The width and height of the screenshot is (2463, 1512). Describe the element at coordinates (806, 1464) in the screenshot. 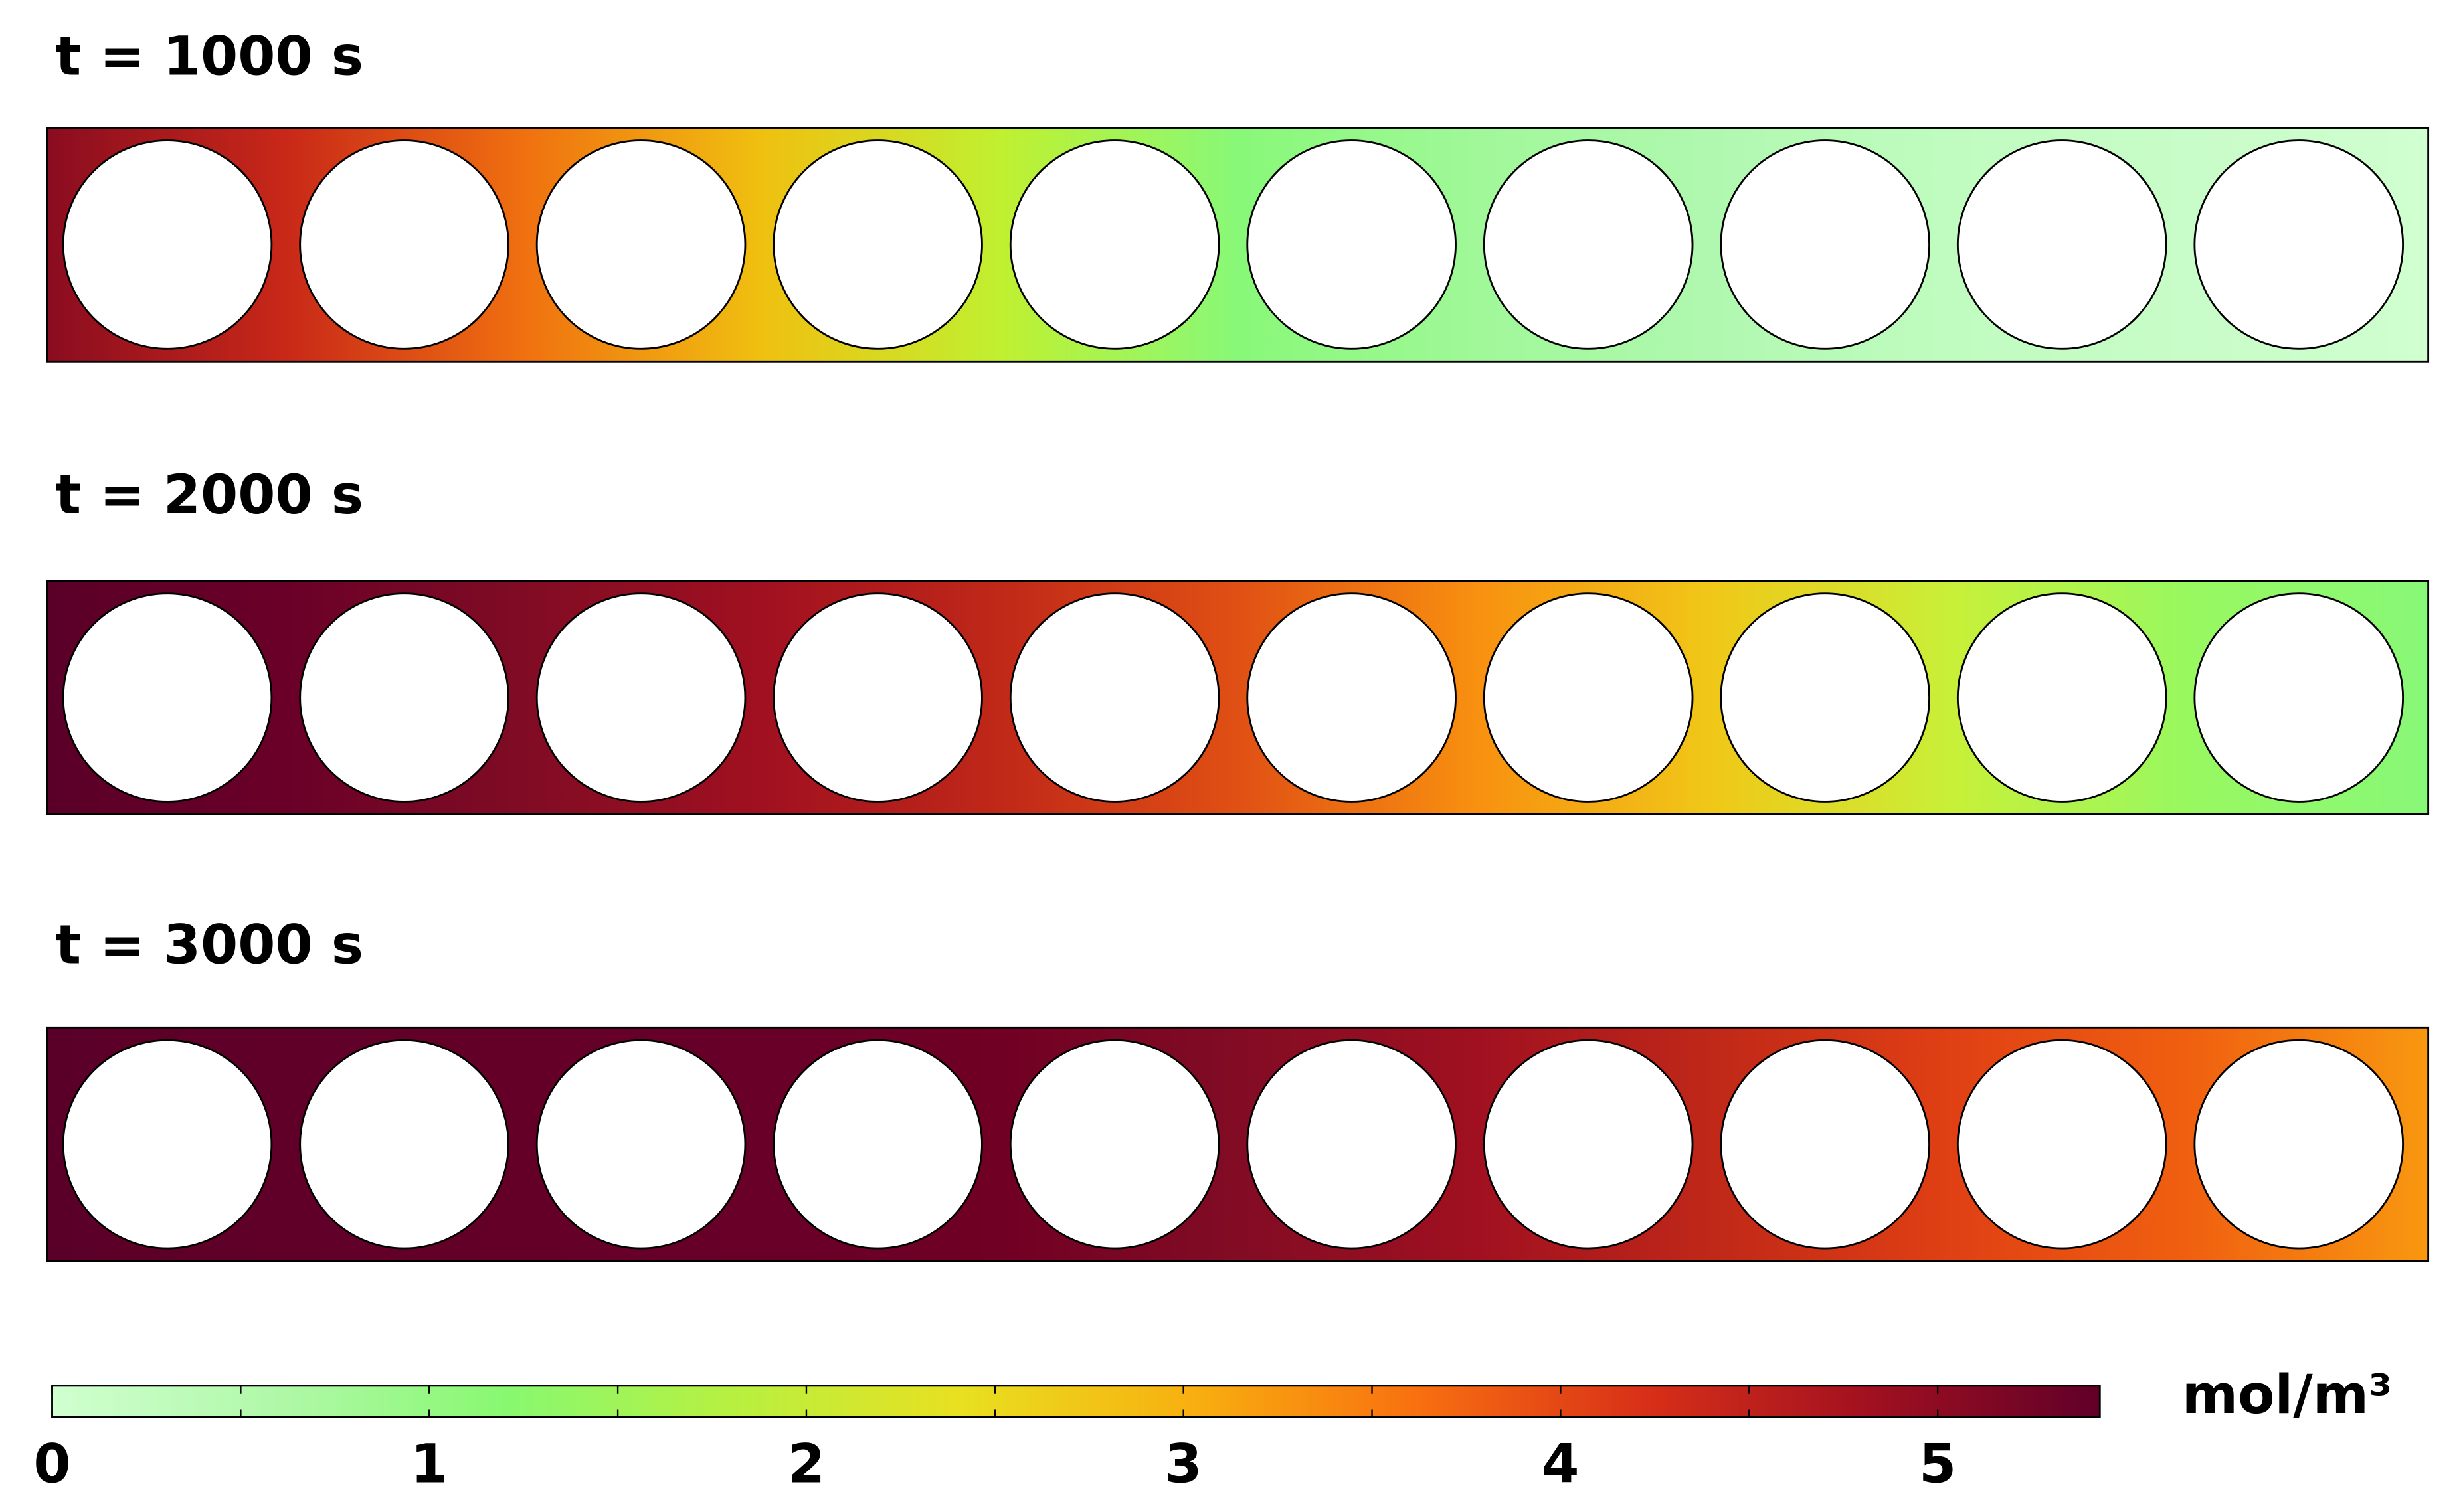

I see `colorbar-tick-label: 2` at that location.